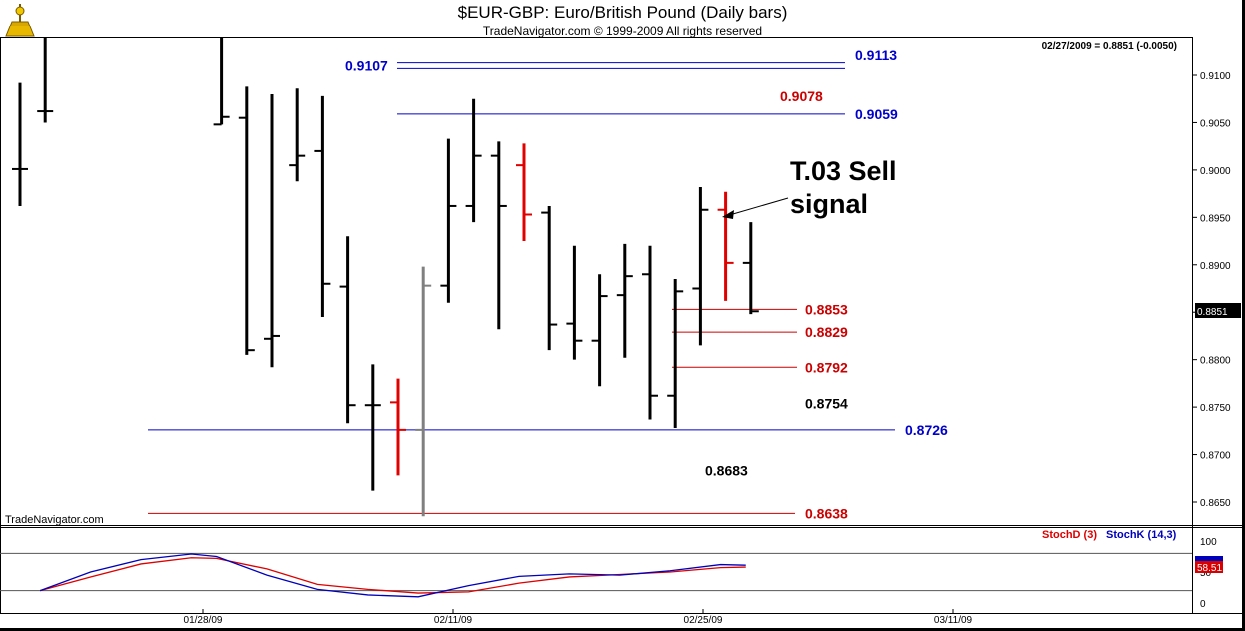  Describe the element at coordinates (1209, 558) in the screenshot. I see `stoch-last-box-blue` at that location.